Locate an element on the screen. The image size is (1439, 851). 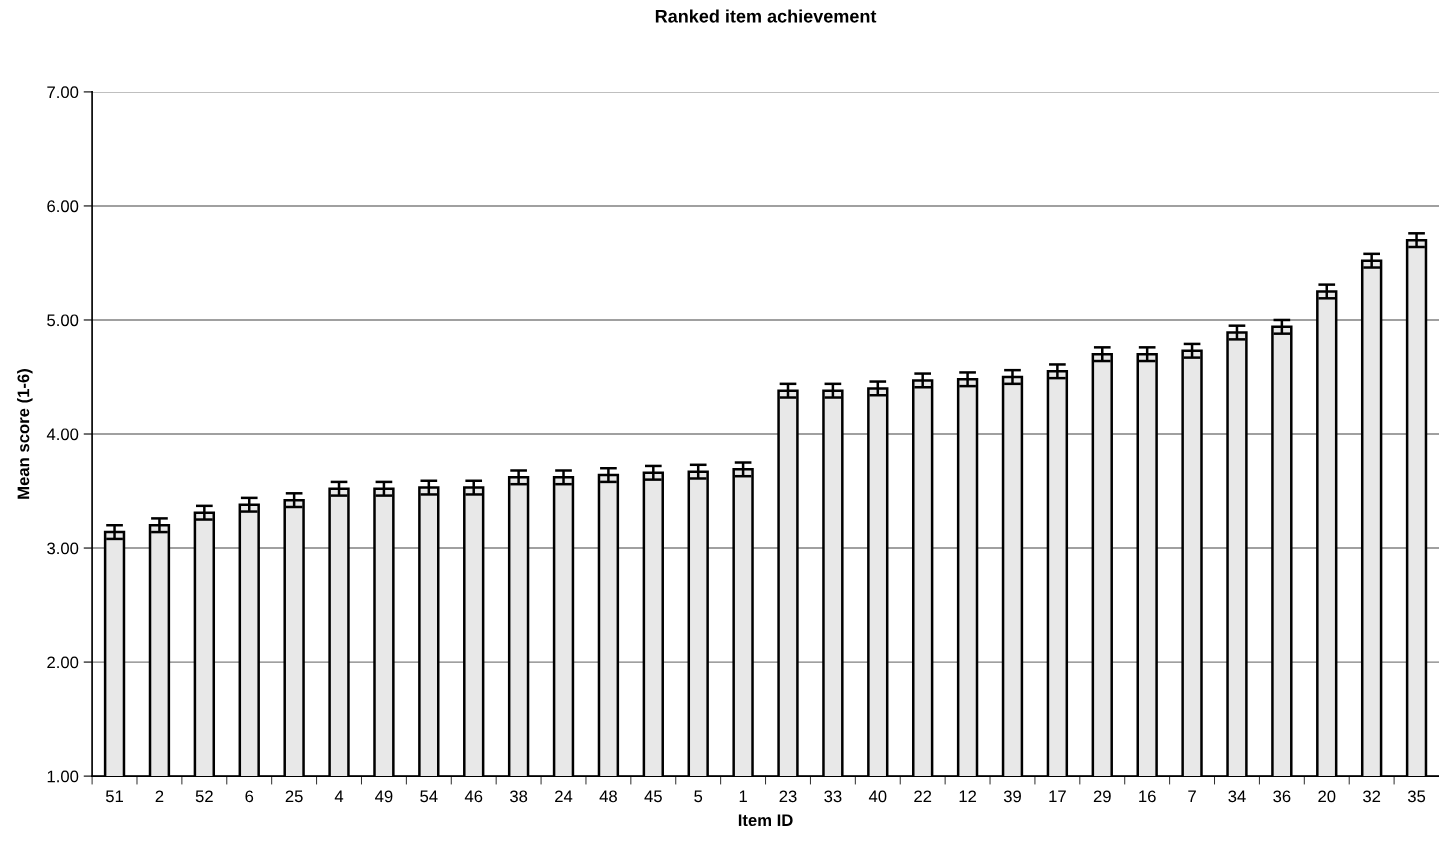
x-tick-label: 36 is located at coordinates (1282, 796).